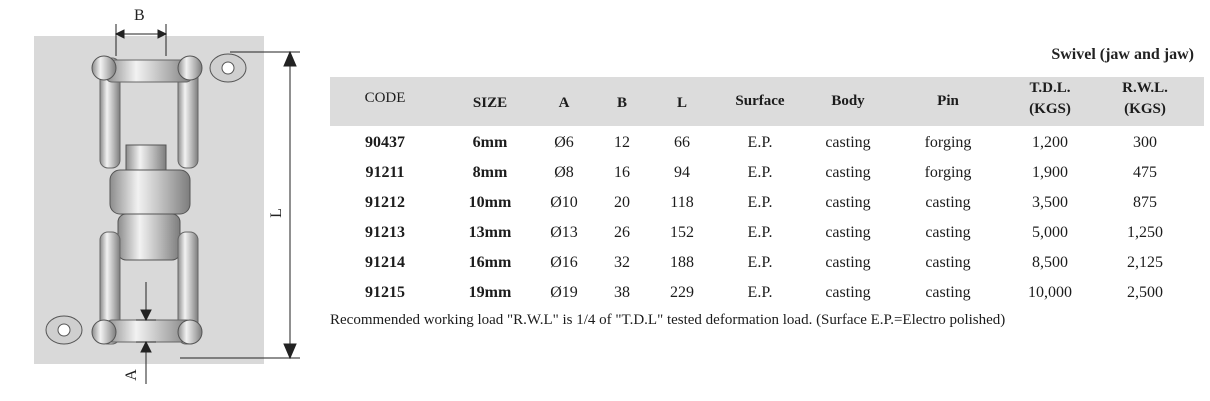  I want to click on column-header-label: CODE, so click(385, 98).